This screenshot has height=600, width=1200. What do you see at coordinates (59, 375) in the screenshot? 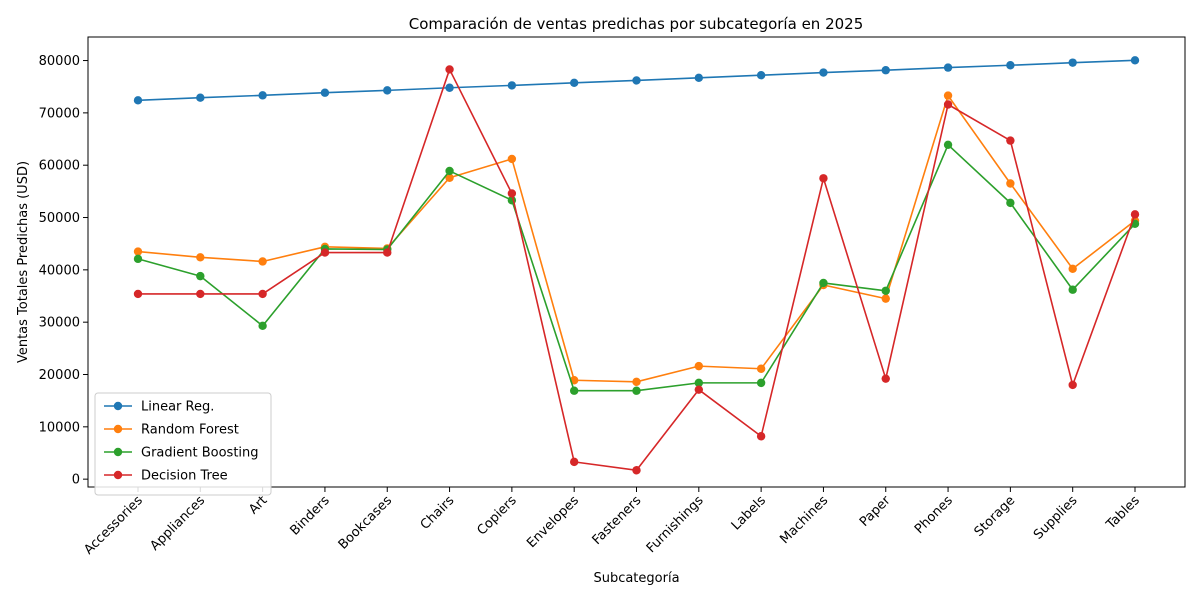
I see `y-tick-label: 20000` at bounding box center [59, 375].